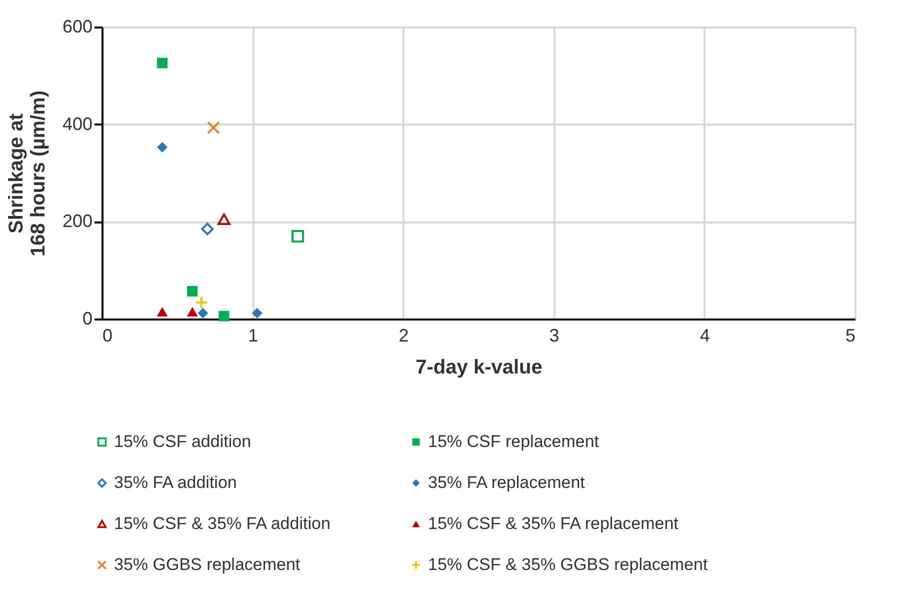 The image size is (914, 601). What do you see at coordinates (507, 482) in the screenshot?
I see `legend-label: 35% FA replacement` at bounding box center [507, 482].